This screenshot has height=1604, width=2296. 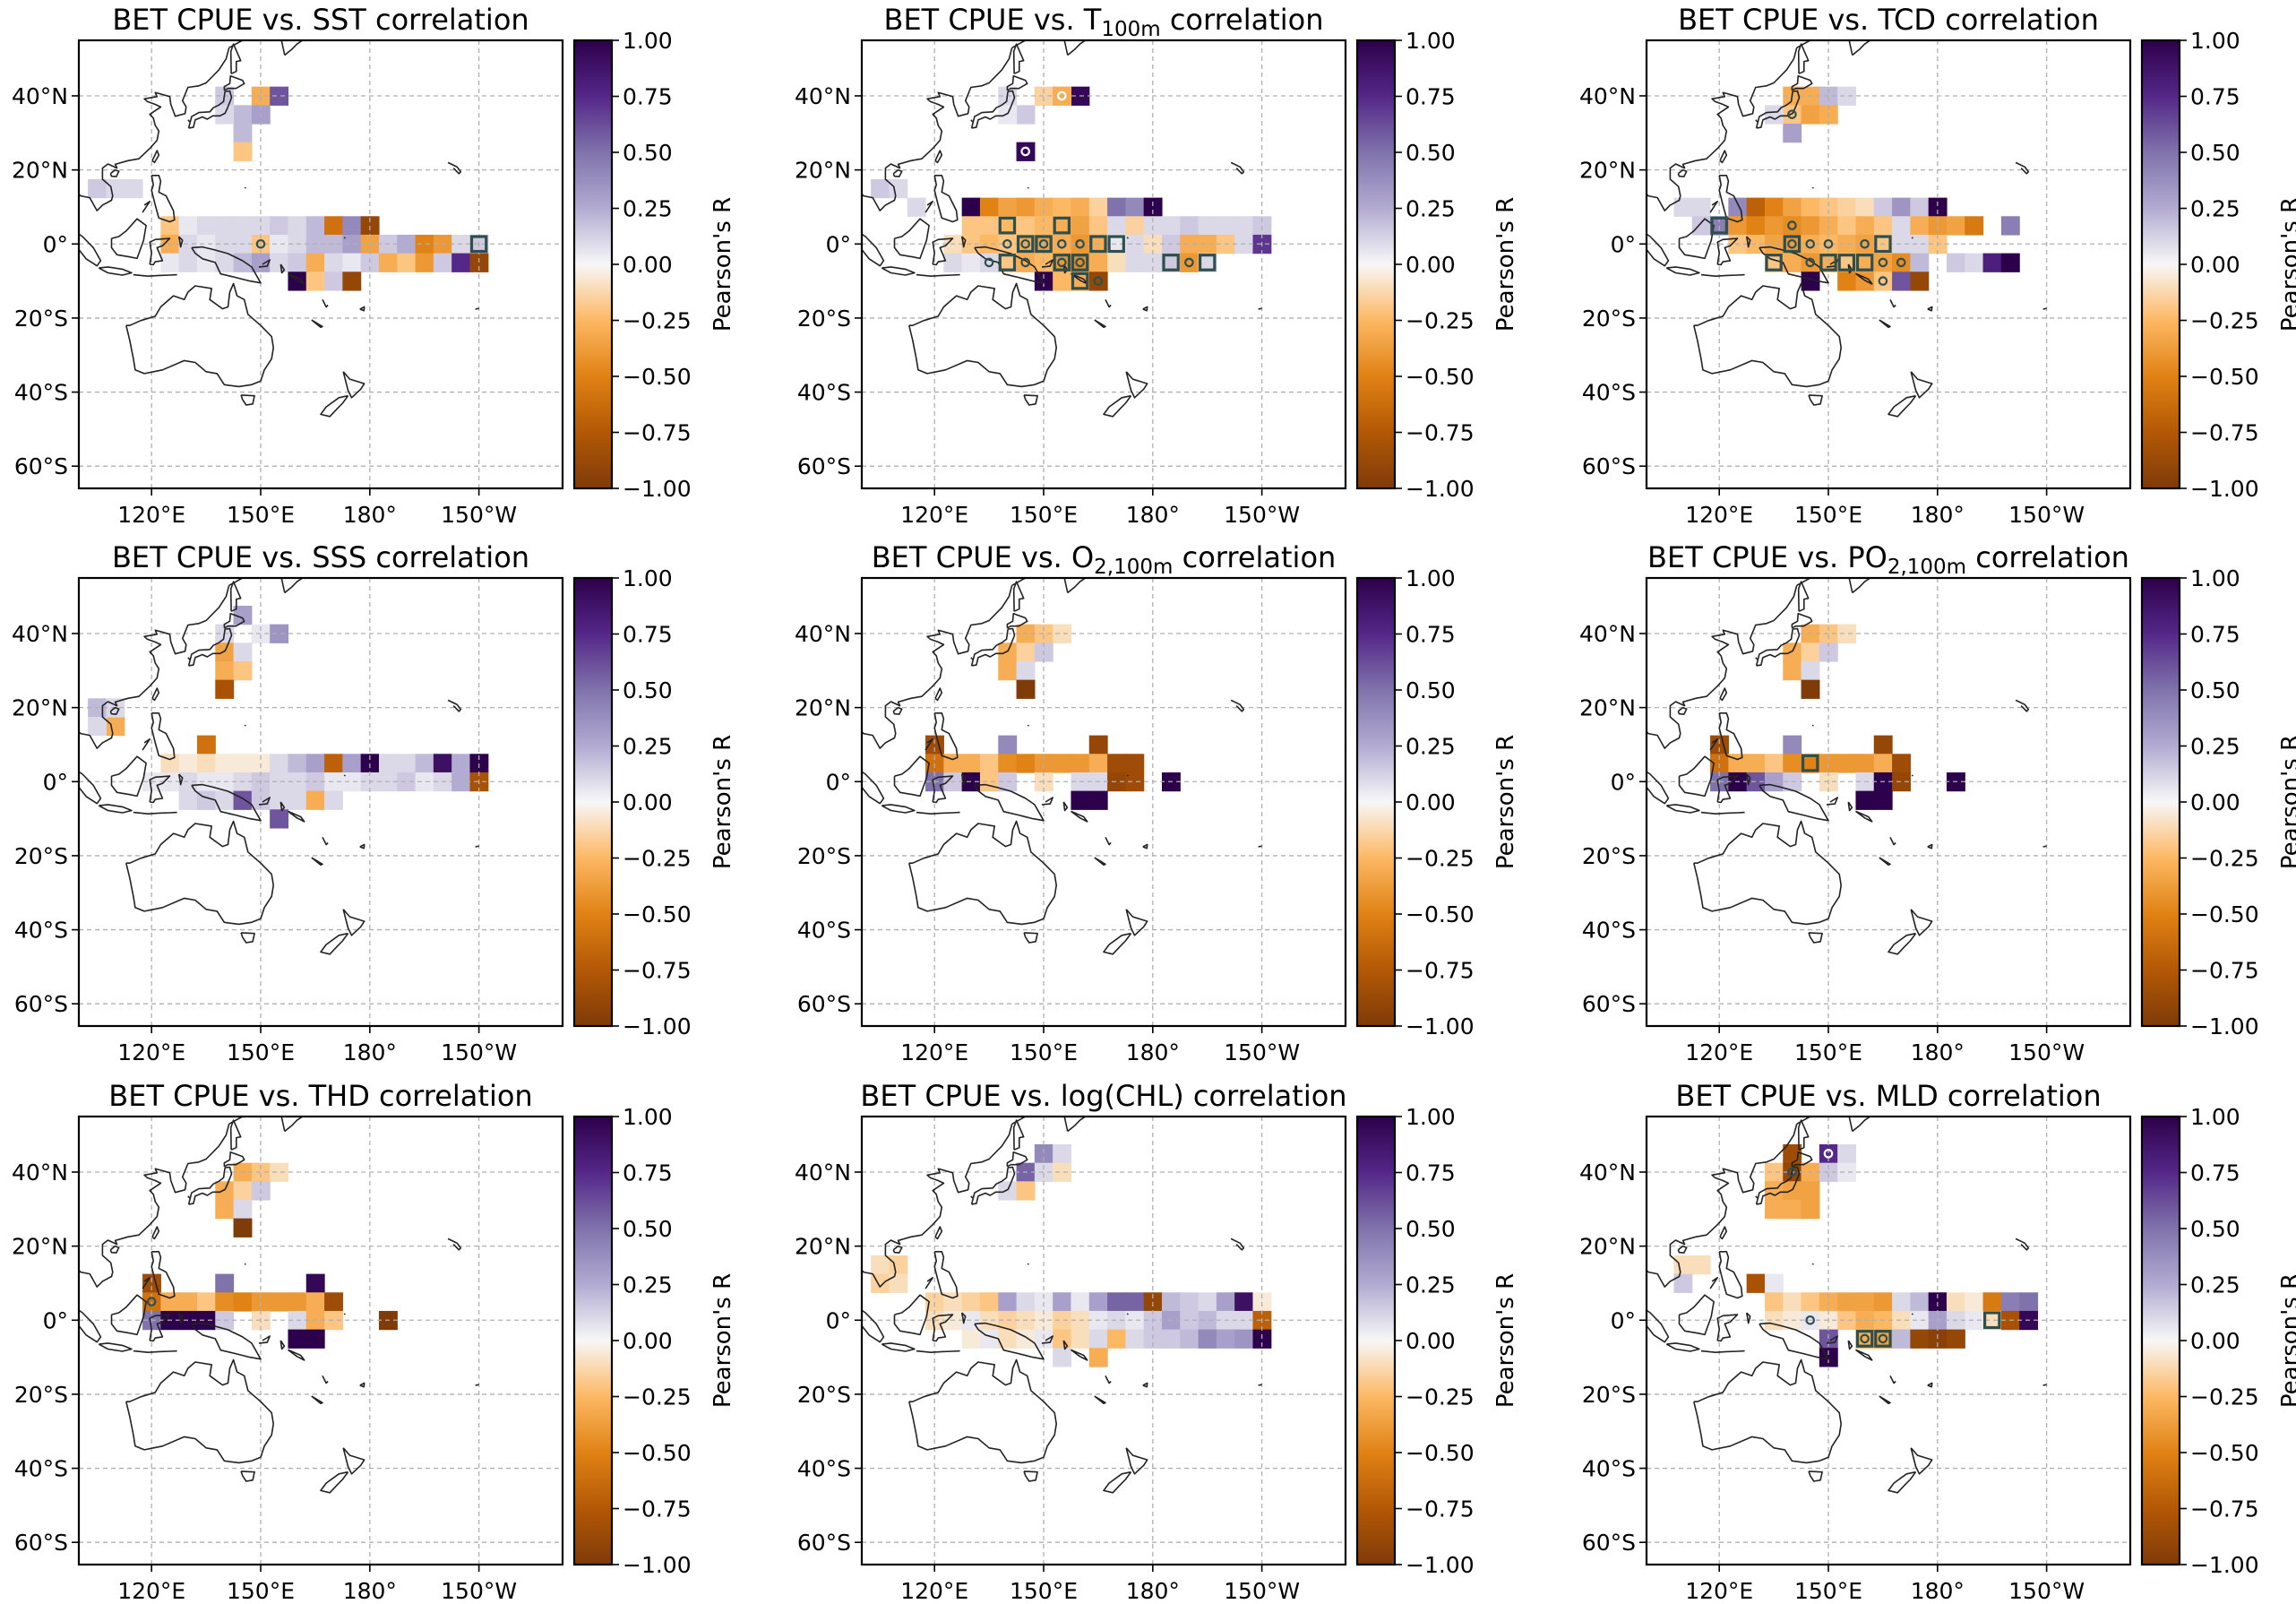 I want to click on lon-tick-label: 180°, so click(x=1938, y=1052).